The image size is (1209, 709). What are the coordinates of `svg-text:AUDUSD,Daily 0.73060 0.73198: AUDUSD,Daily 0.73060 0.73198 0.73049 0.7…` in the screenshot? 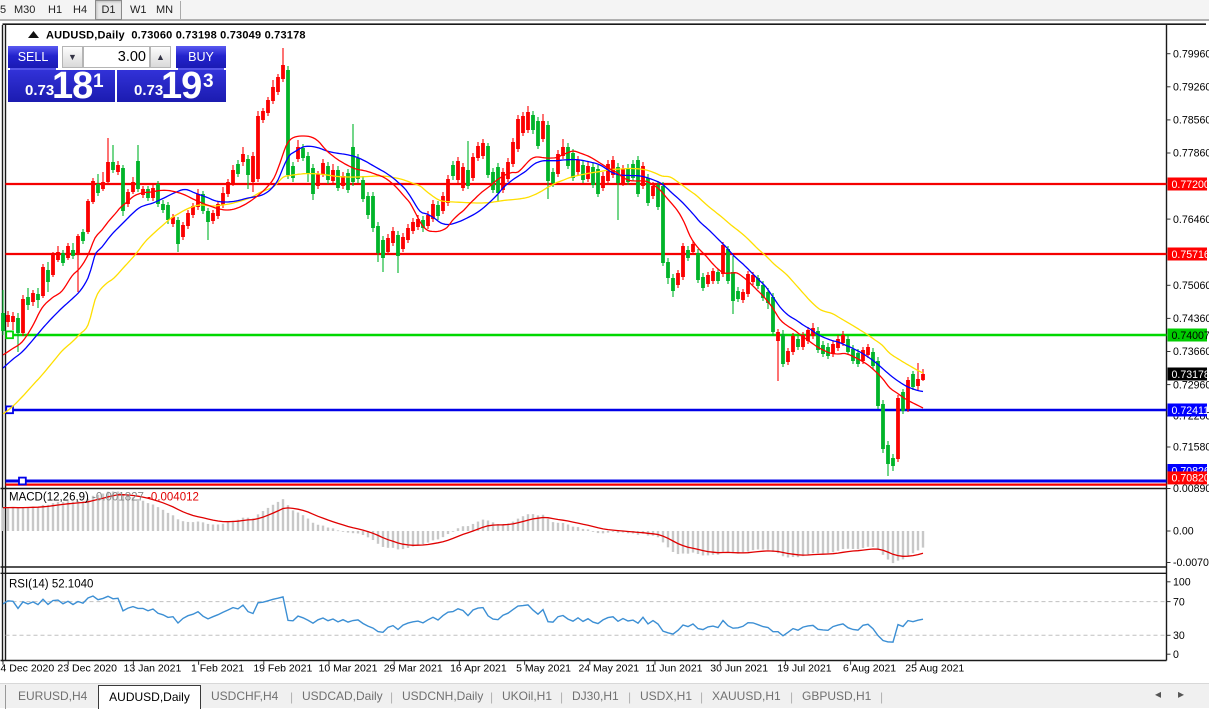 It's located at (176, 36).